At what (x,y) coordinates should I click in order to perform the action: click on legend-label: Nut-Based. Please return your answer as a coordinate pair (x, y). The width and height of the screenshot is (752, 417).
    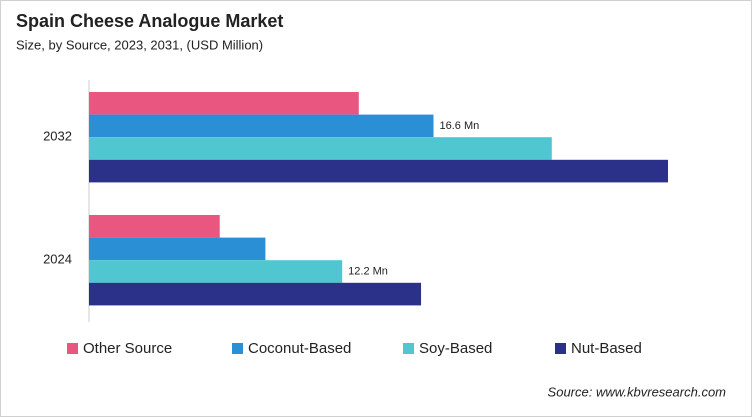
    Looking at the image, I should click on (606, 348).